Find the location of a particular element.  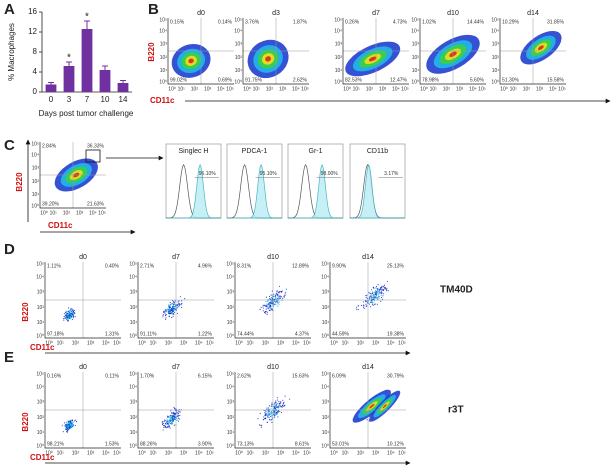

quadrant-value: 1.53% is located at coordinates (112, 444).